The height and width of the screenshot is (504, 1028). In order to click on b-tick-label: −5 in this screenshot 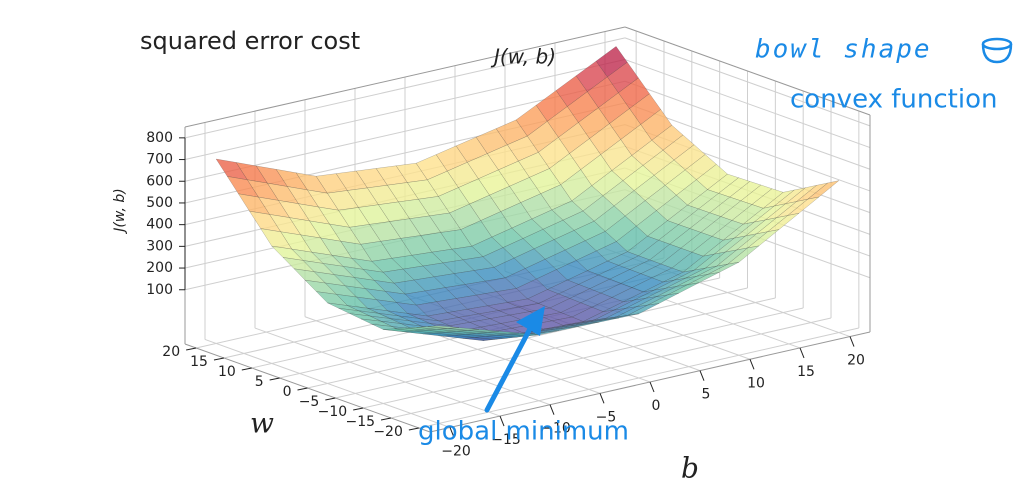, I will do `click(606, 417)`.